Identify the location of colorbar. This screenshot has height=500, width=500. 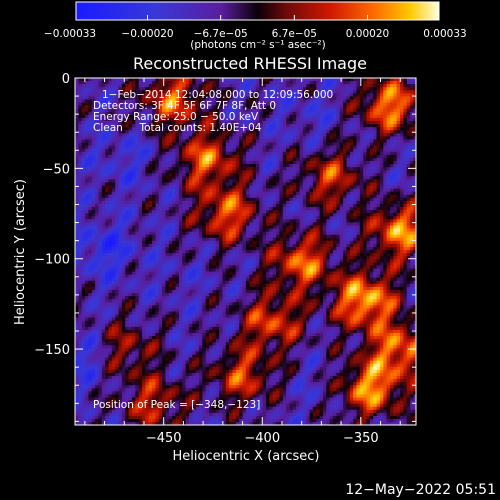
(257, 11).